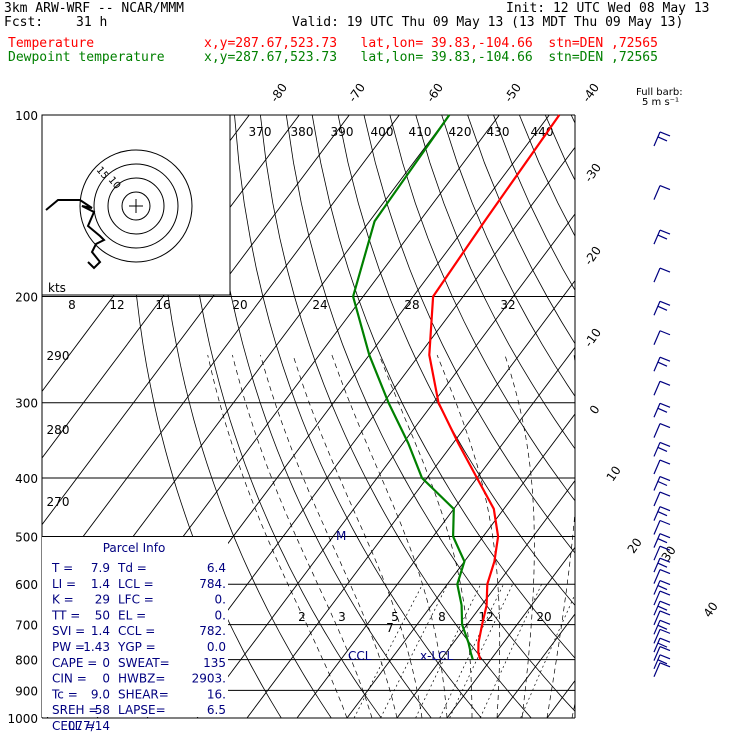  What do you see at coordinates (216, 694) in the screenshot?
I see `parcel-param-value: 16.` at bounding box center [216, 694].